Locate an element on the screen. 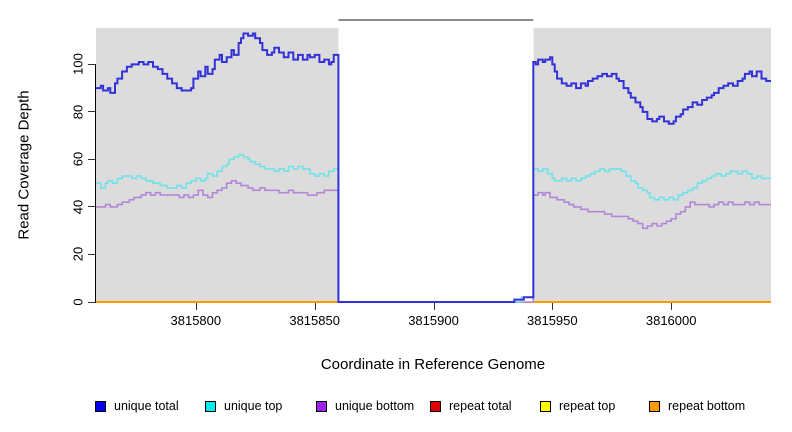 The width and height of the screenshot is (792, 432). legend-item-unique-top: unique top is located at coordinates (243, 406).